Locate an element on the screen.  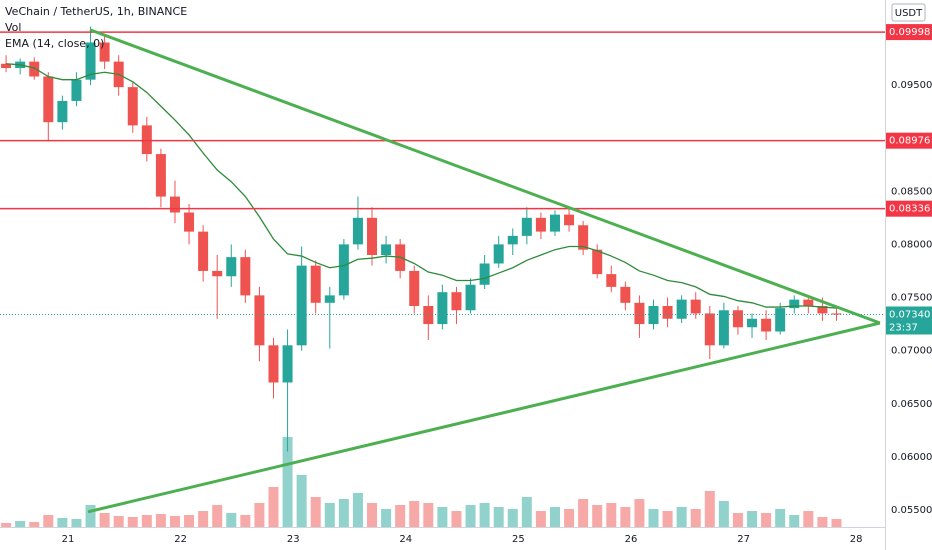
y-tick-label: 0.07500 is located at coordinates (911, 298).